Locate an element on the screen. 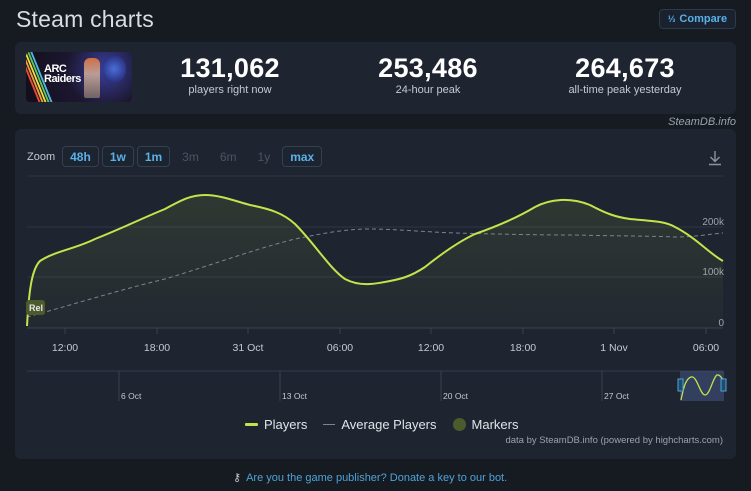 This screenshot has width=751, height=491. game-logo: ARC Raiders is located at coordinates (62, 74).